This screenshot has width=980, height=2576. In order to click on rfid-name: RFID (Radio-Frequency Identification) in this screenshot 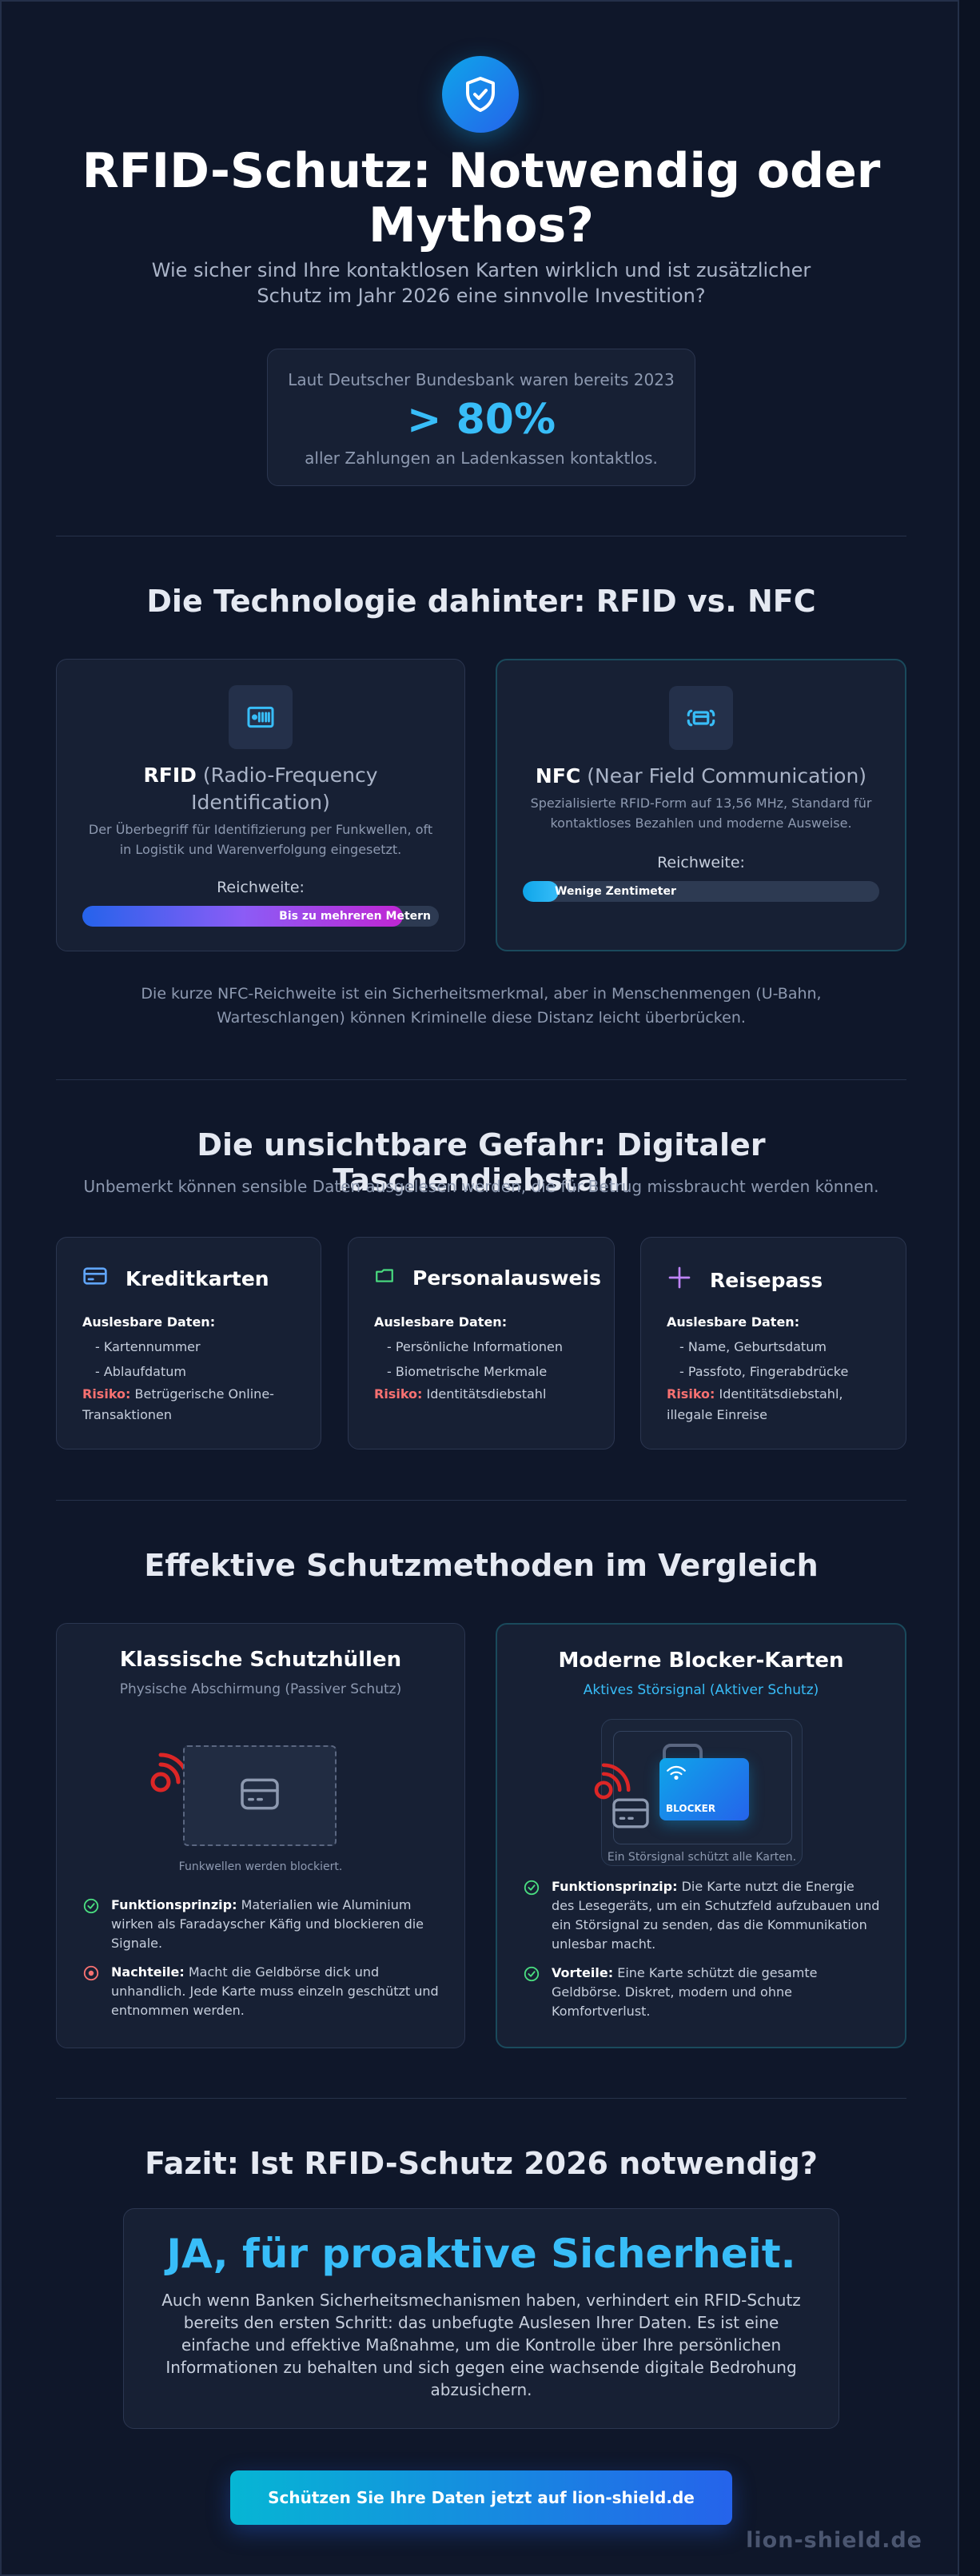, I will do `click(260, 789)`.